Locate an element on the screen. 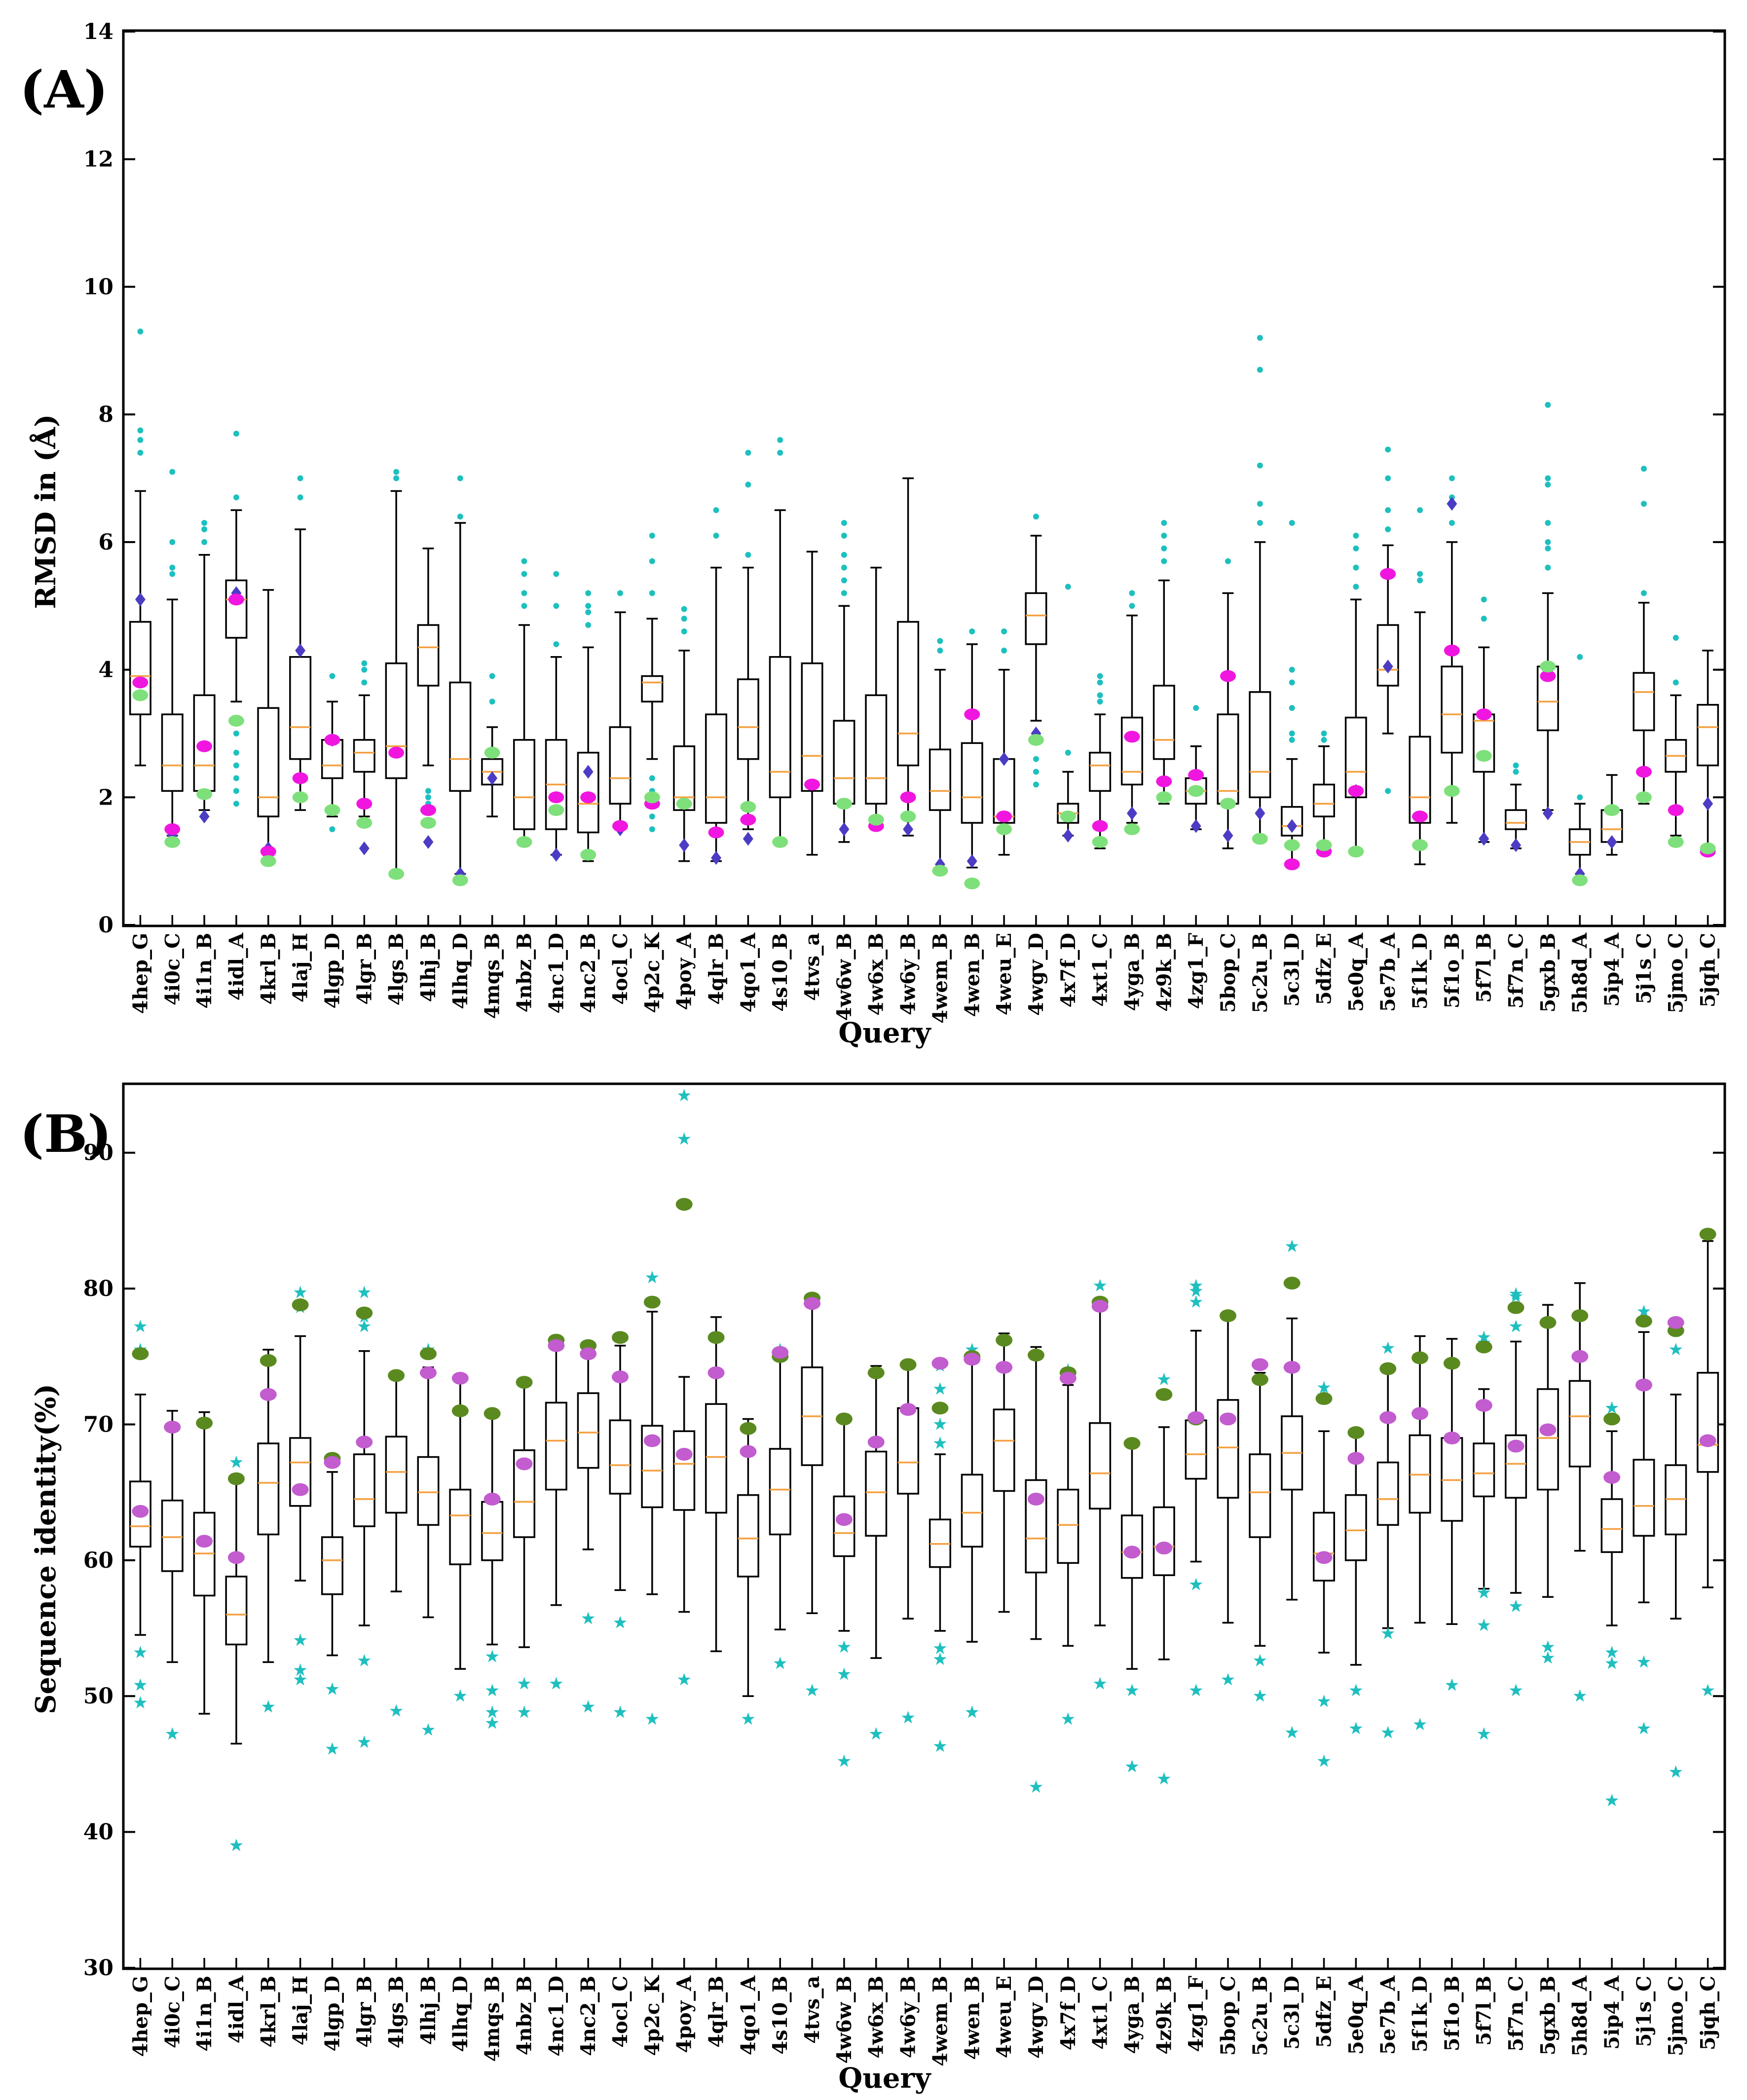 This screenshot has height=2100, width=1747. box-4zg1_F is located at coordinates (1196, 767).